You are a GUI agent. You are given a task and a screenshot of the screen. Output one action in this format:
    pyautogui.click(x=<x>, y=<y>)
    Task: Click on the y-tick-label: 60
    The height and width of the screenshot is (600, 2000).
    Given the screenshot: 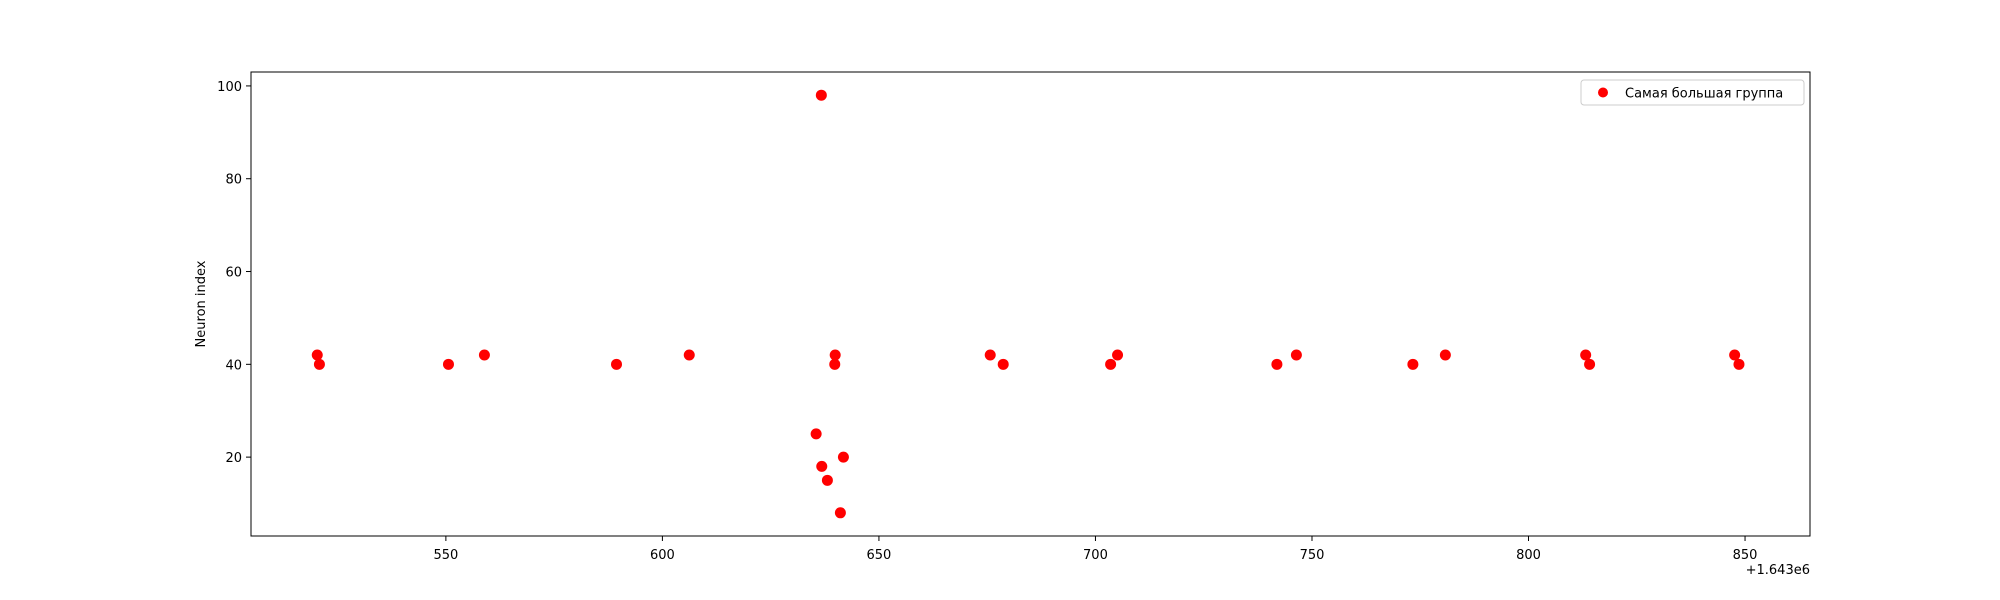 What is the action you would take?
    pyautogui.click(x=233, y=273)
    